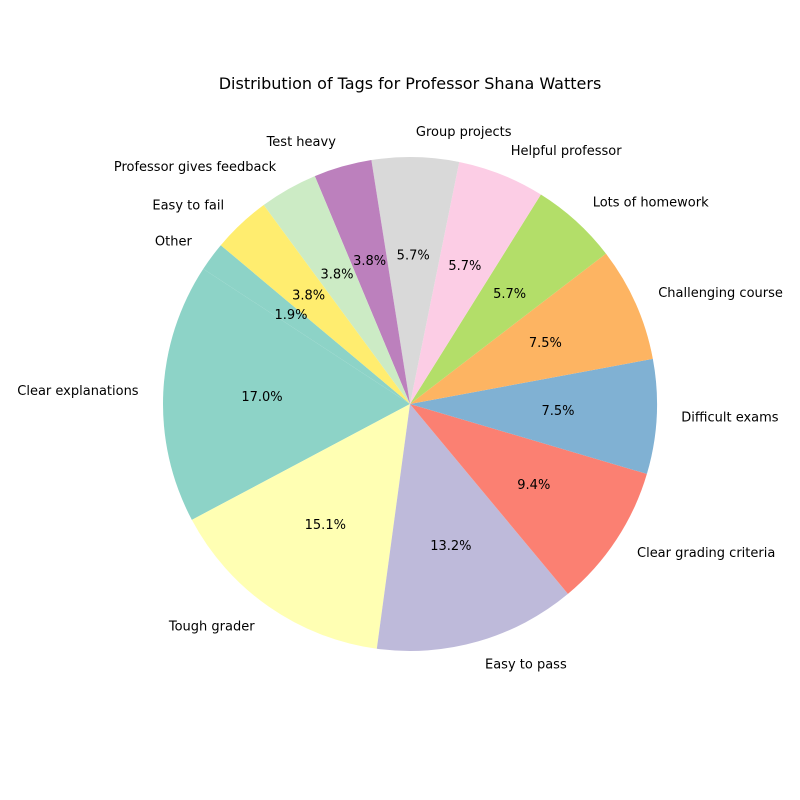 The height and width of the screenshot is (800, 800). Describe the element at coordinates (567, 151) in the screenshot. I see `slice-label: Helpful professor` at that location.